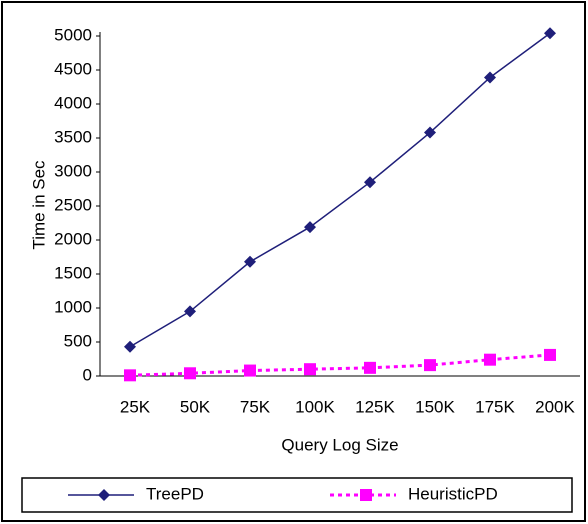  I want to click on y-tick-label: 1500, so click(73, 272).